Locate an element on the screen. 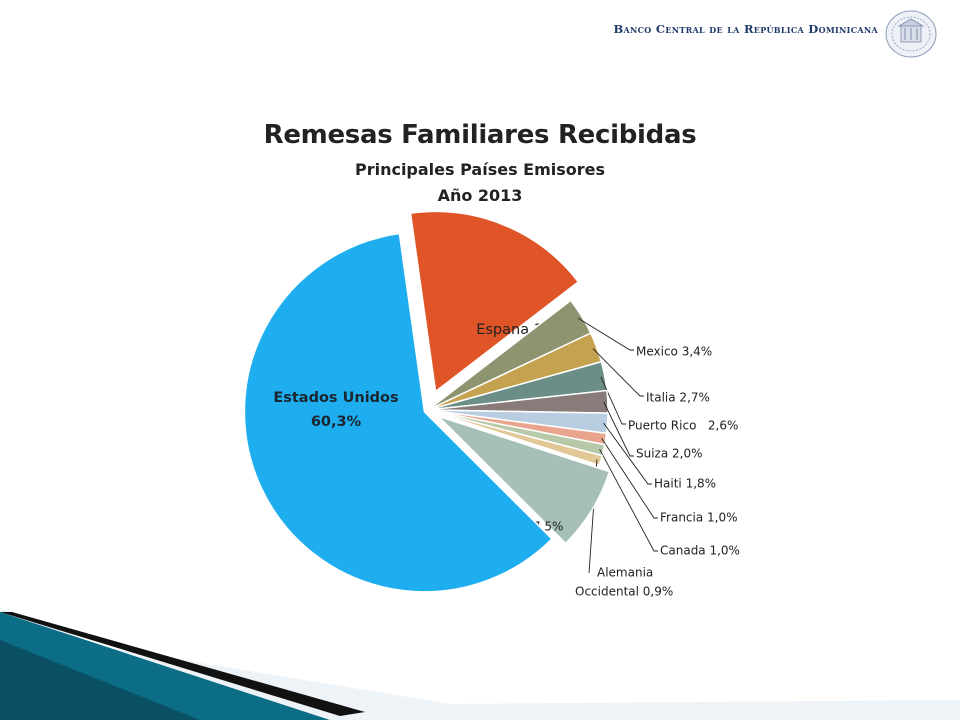 The width and height of the screenshot is (960, 720). slice-label-8-line-0: Alemania is located at coordinates (625, 573).